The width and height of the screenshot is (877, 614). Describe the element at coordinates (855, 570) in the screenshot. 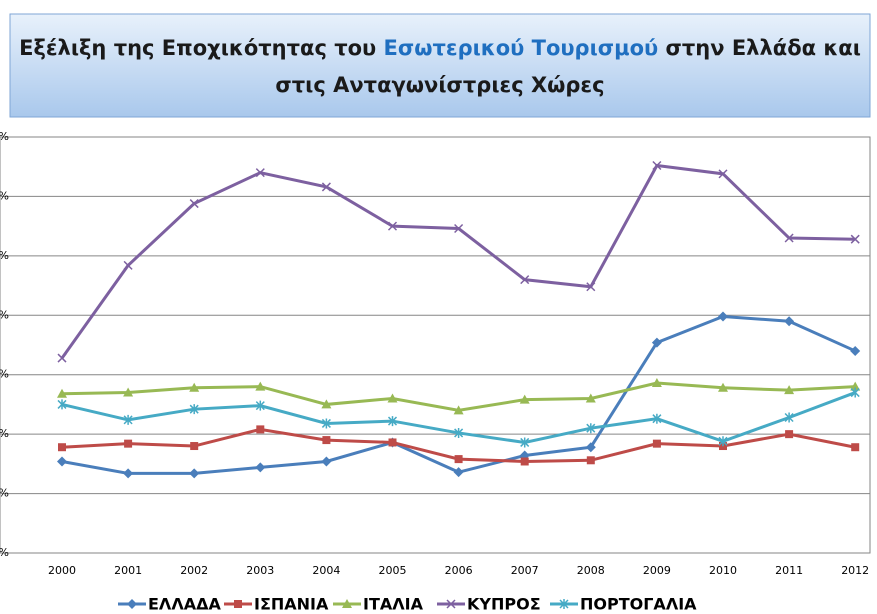

I see `x-tick-label: 2012` at that location.